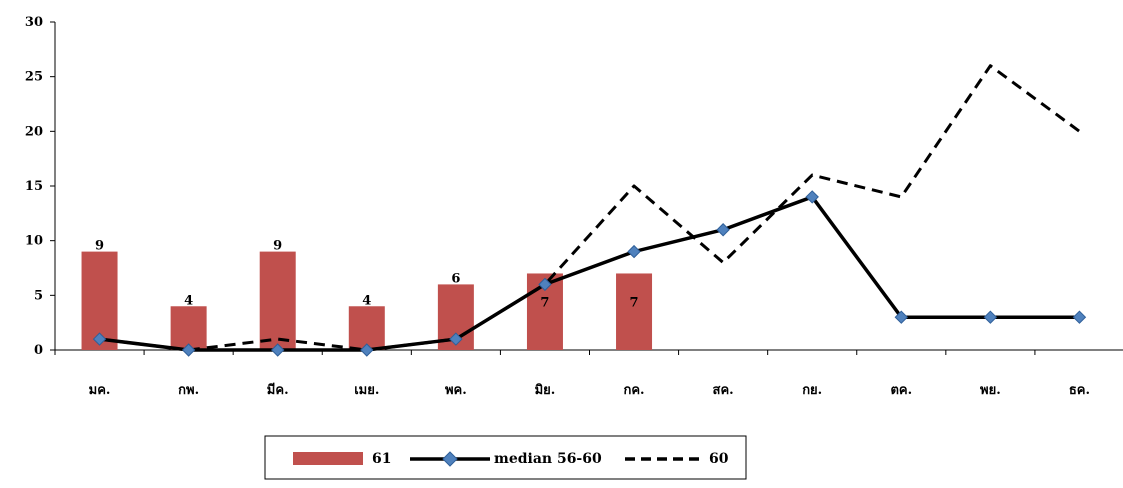  I want to click on x-tick-label: สค., so click(723, 390).